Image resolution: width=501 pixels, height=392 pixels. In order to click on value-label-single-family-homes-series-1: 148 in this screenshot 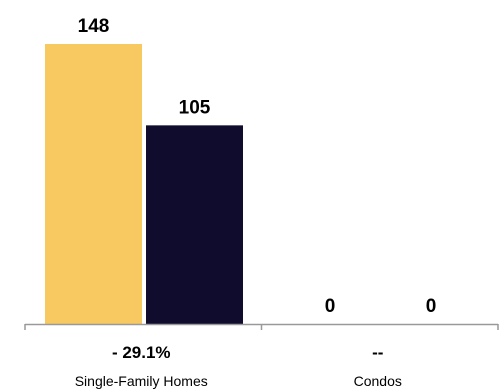, I will do `click(94, 26)`.